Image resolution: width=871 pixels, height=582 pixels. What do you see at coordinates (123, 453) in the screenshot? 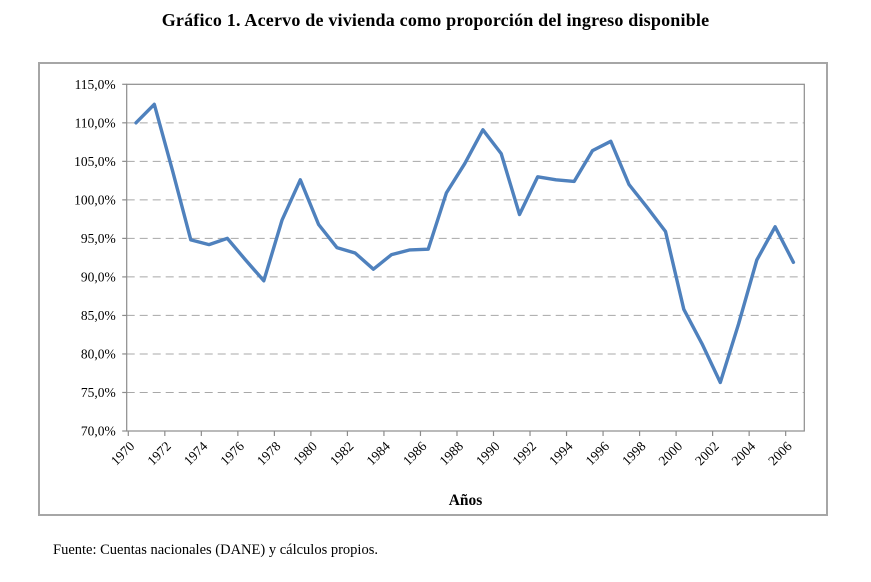
I see `x-axis-label: 1970` at bounding box center [123, 453].